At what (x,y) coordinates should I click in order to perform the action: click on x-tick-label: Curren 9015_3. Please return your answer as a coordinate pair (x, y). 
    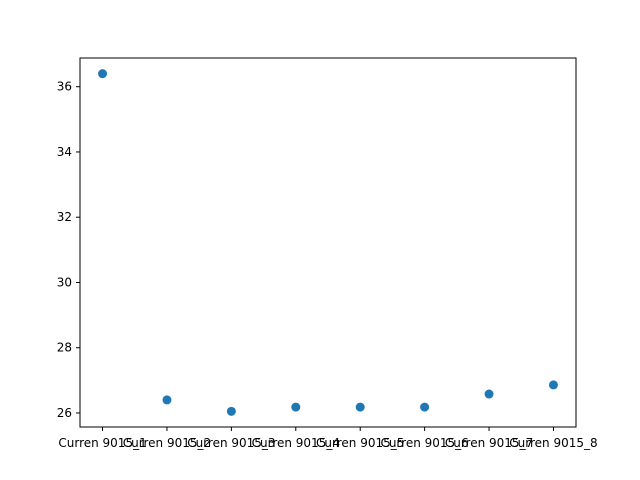
    Looking at the image, I should click on (231, 443).